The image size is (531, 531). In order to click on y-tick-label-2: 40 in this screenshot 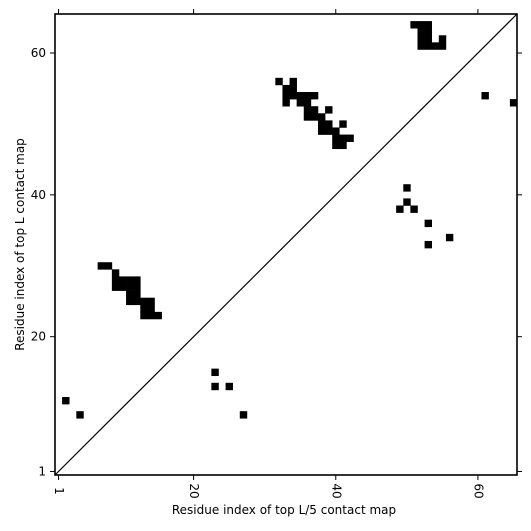, I will do `click(38, 195)`.